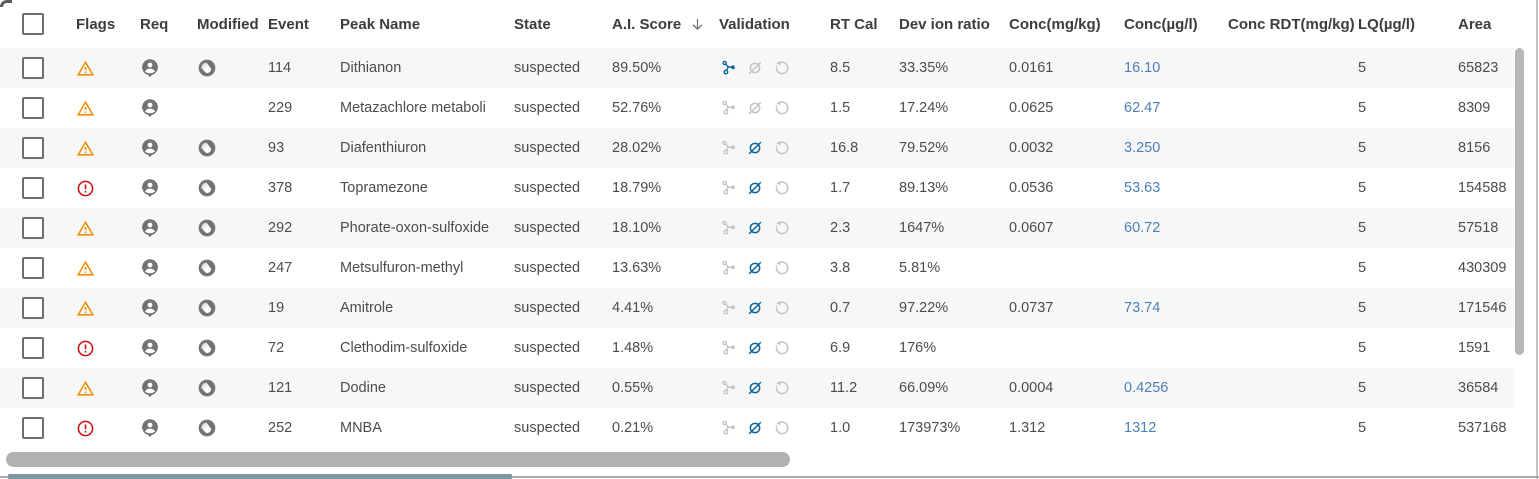 This screenshot has height=479, width=1539. What do you see at coordinates (1142, 68) in the screenshot?
I see `conc-ugl-link: 16.10` at bounding box center [1142, 68].